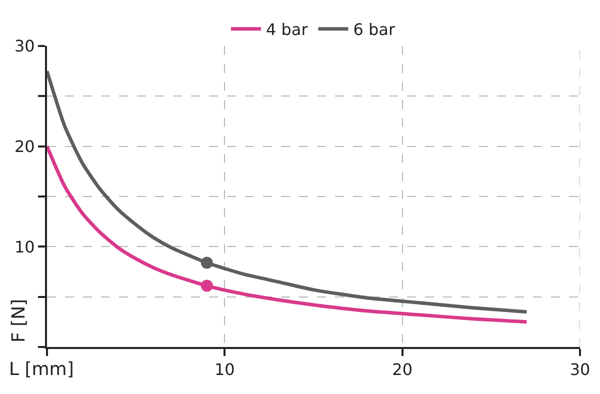 The height and width of the screenshot is (394, 600). What do you see at coordinates (224, 370) in the screenshot?
I see `x-tick-label: 10` at bounding box center [224, 370].